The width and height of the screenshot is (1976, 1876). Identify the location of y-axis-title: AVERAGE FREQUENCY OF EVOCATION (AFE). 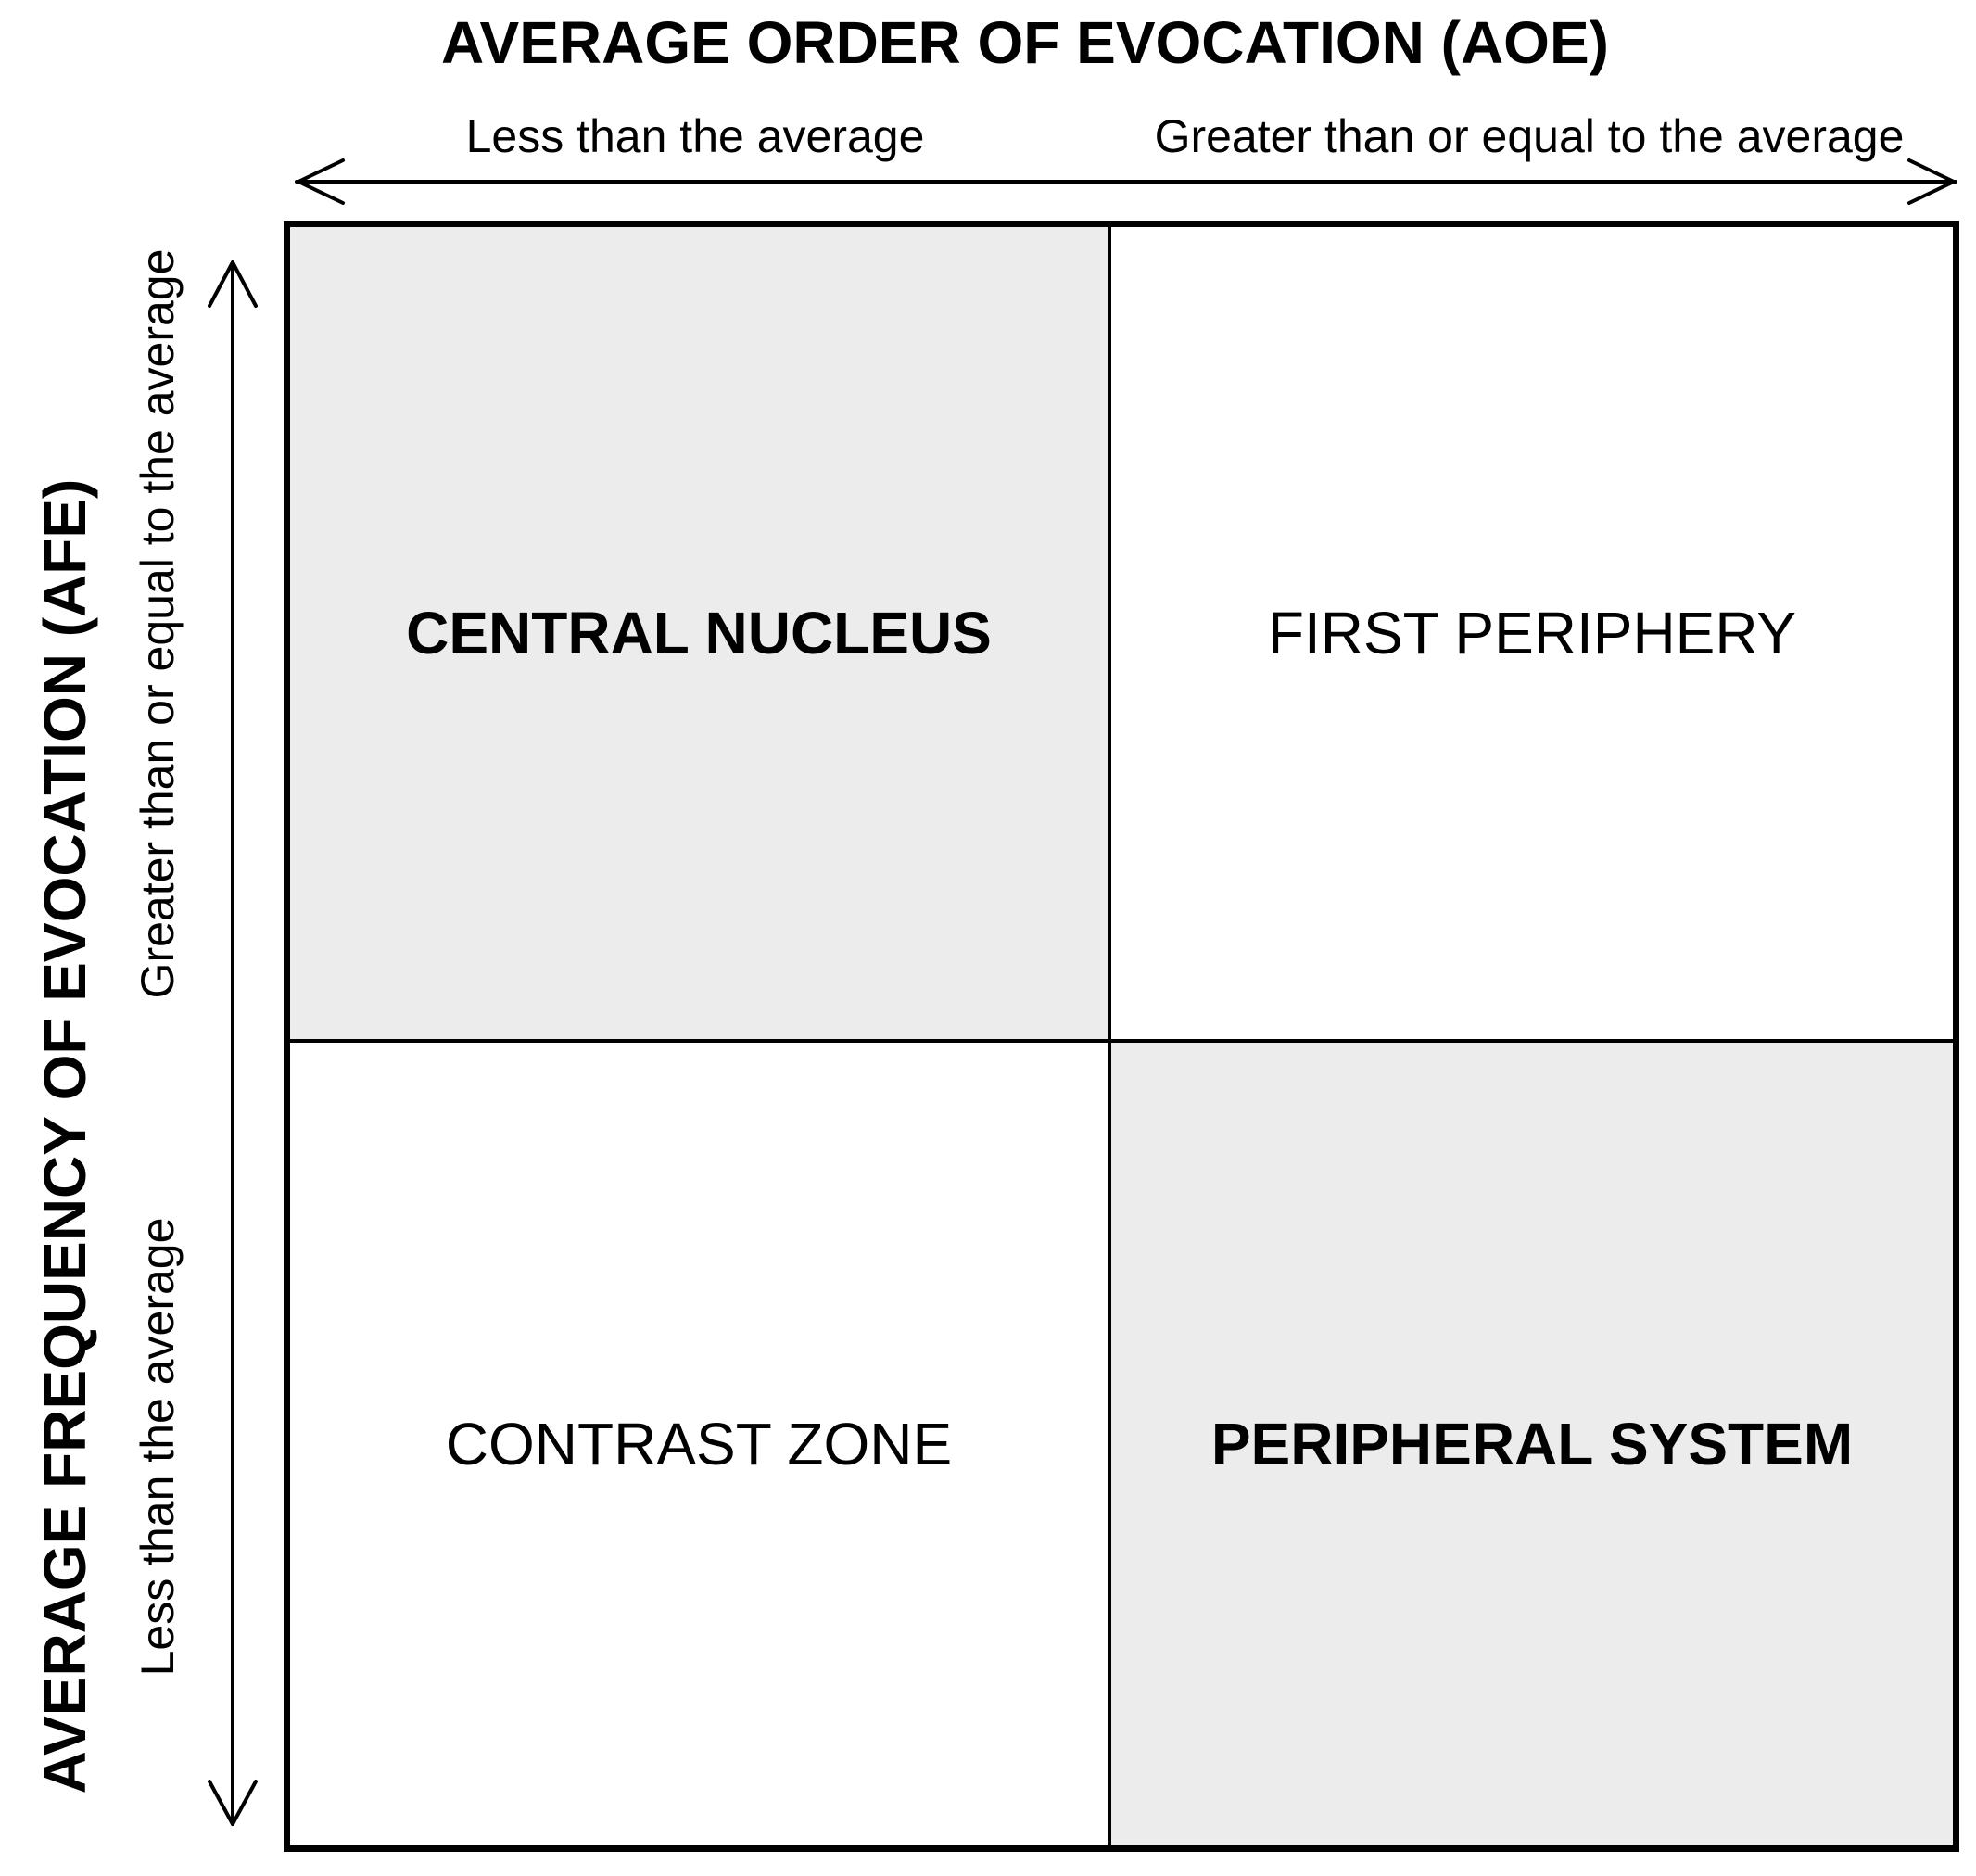
(65, 1136).